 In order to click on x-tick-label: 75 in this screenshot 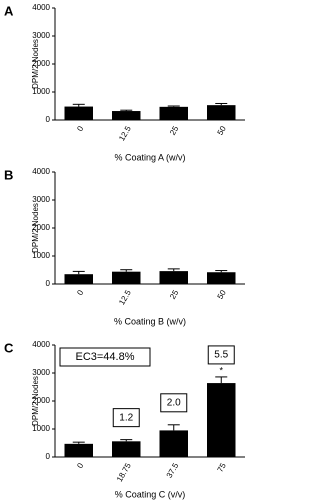, I will do `click(222, 467)`.